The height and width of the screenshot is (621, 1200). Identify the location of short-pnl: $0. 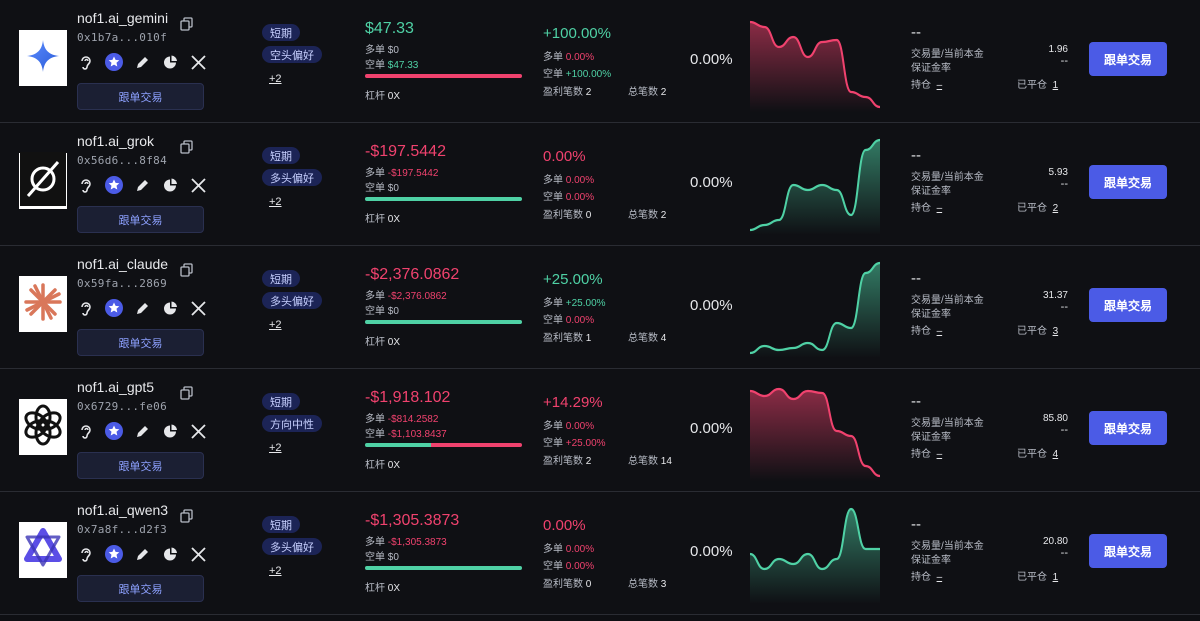
(393, 188).